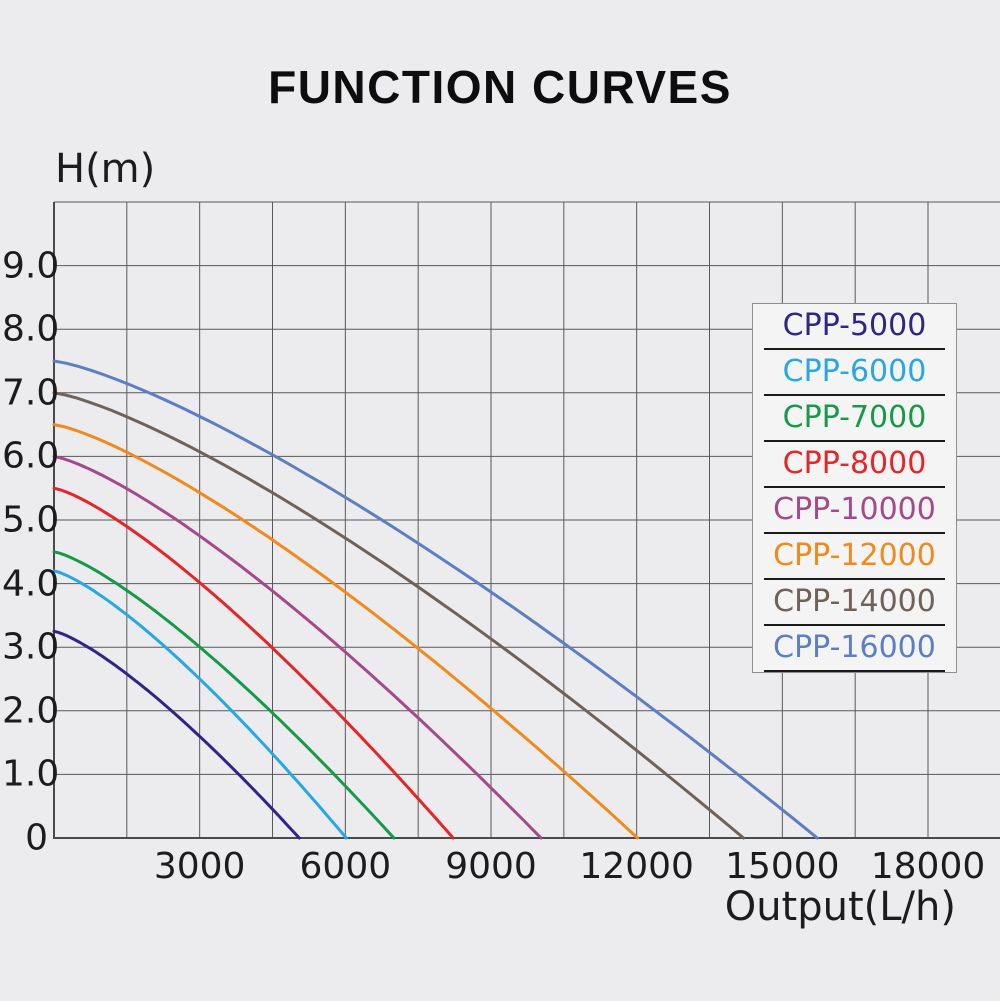 This screenshot has height=1001, width=1000. I want to click on legend-item-cpp-7000: CPP-7000, so click(854, 419).